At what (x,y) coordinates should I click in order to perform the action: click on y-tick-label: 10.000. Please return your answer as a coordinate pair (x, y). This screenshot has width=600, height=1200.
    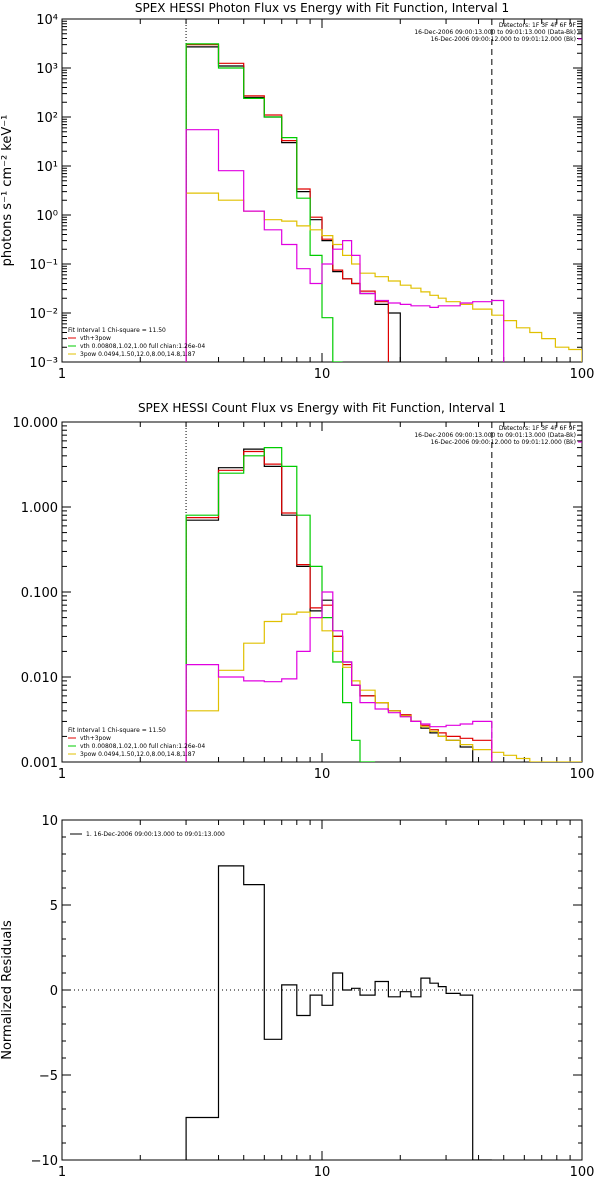
    Looking at the image, I should click on (36, 423).